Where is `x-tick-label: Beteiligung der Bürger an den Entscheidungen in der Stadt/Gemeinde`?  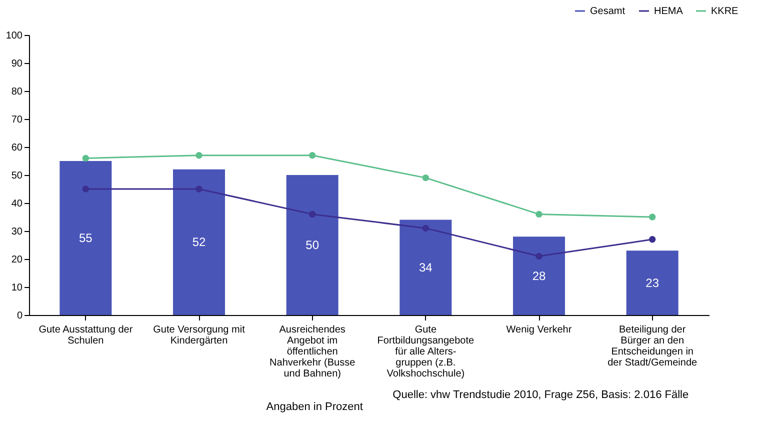 x-tick-label: Beteiligung der Bürger an den Entscheidungen in der Stadt/Gemeinde is located at coordinates (653, 346).